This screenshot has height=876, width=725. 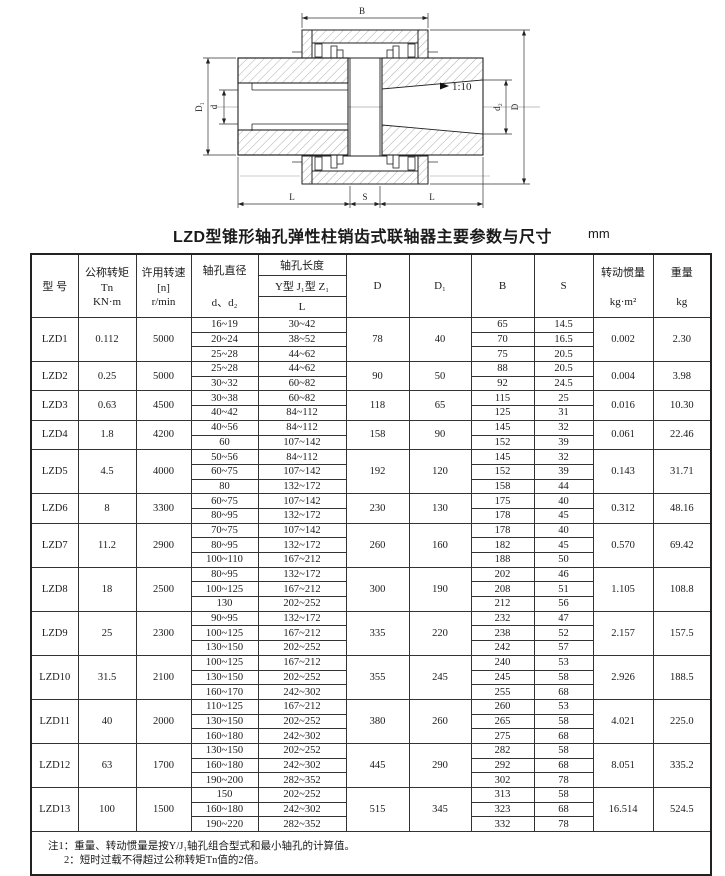 I want to click on cell-torque: 18, so click(x=107, y=589).